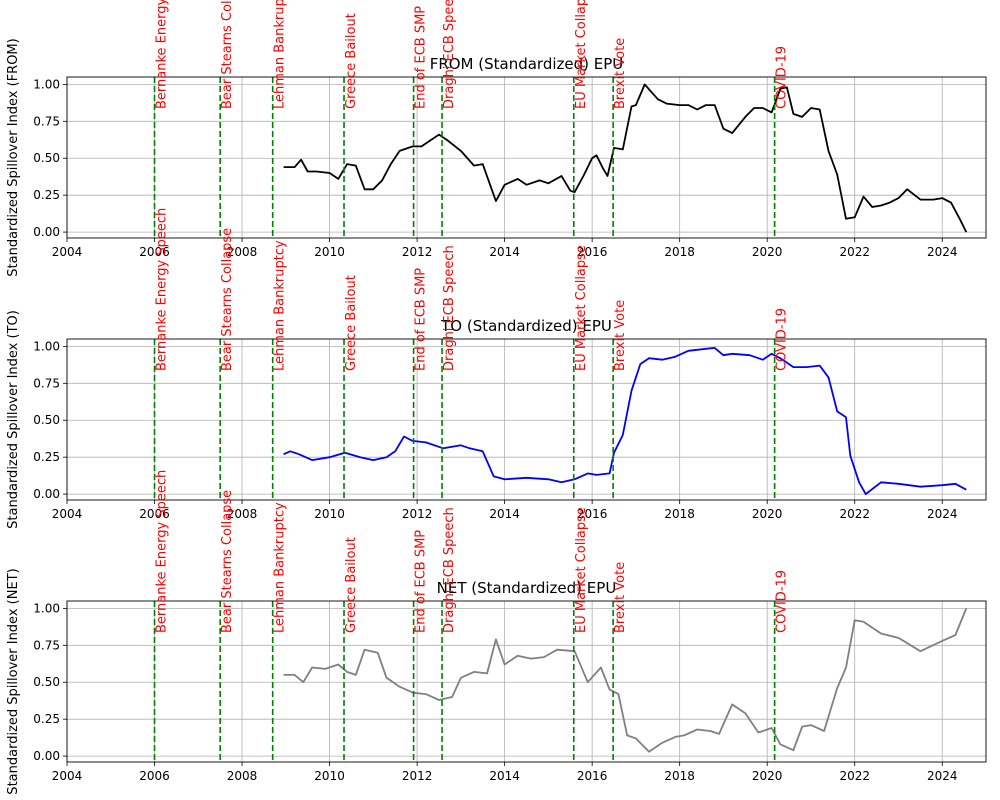 The height and width of the screenshot is (800, 1000). Describe the element at coordinates (13, 681) in the screenshot. I see `y-axis-label: Standardized Spillover Index (NET)` at that location.